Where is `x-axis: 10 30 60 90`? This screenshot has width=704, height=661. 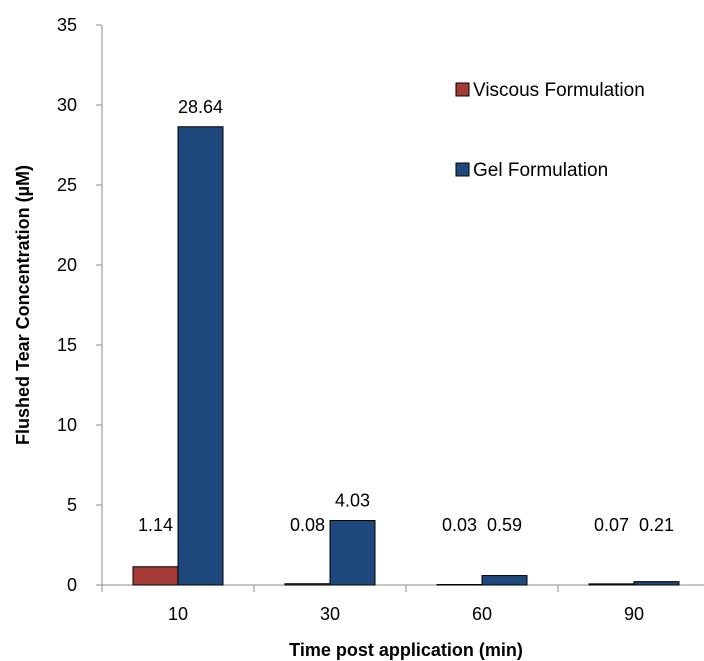
x-axis: 10 30 60 90 is located at coordinates (402, 604).